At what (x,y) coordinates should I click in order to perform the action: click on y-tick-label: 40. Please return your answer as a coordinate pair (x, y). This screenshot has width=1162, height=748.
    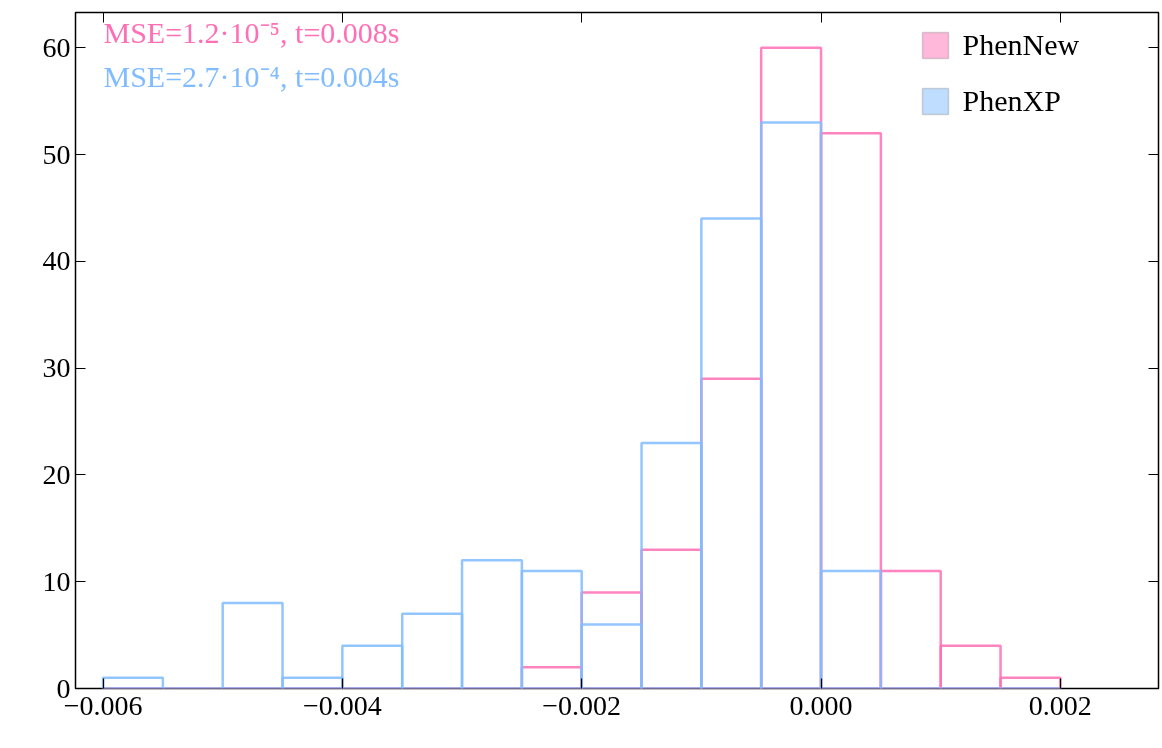
    Looking at the image, I should click on (56, 261).